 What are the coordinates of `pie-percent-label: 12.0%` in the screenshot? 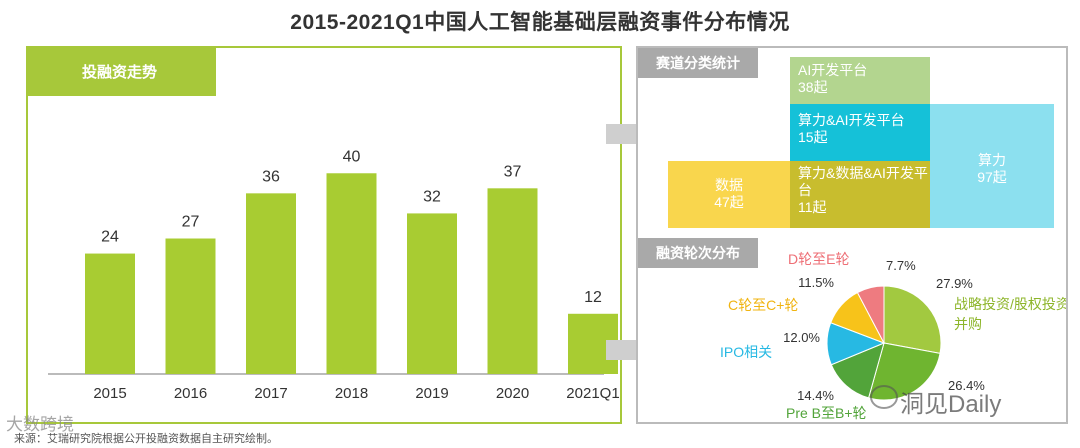 It's located at (801, 337).